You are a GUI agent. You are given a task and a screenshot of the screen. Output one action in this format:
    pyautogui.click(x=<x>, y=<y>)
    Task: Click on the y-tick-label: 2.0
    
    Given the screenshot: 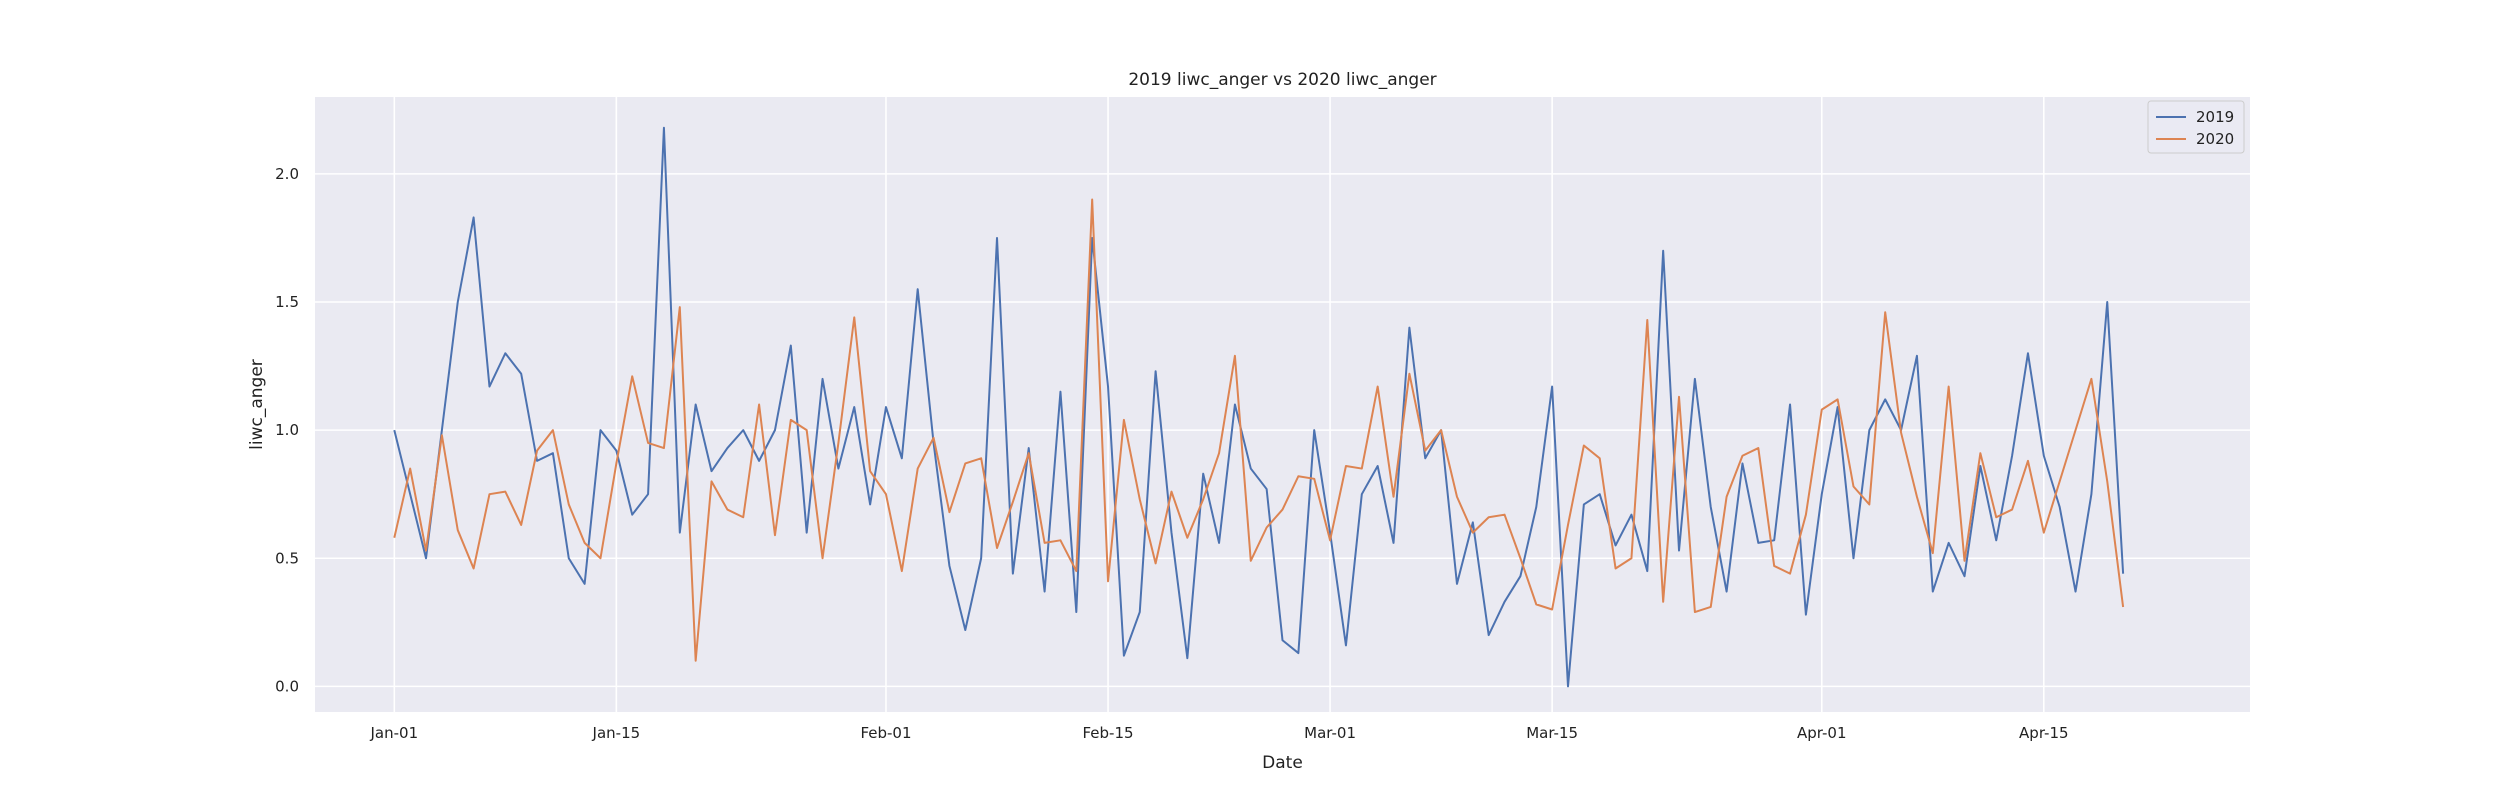 What is the action you would take?
    pyautogui.click(x=287, y=174)
    